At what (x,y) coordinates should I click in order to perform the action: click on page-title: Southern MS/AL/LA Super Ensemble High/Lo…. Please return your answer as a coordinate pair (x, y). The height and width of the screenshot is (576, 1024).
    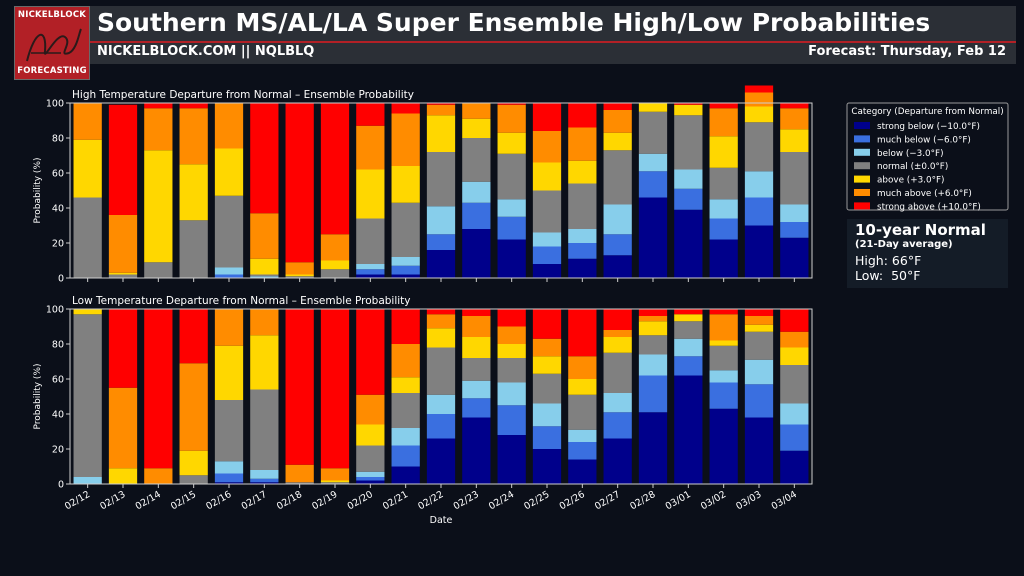
    Looking at the image, I should click on (514, 22).